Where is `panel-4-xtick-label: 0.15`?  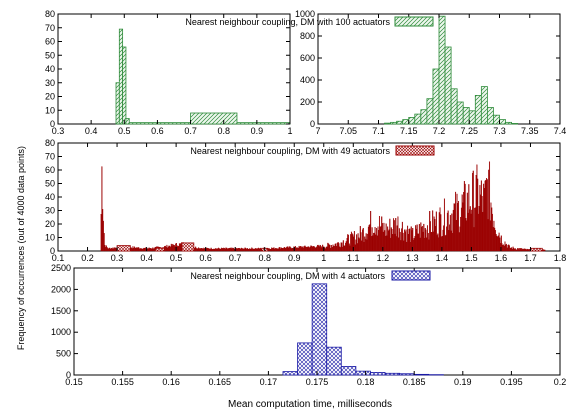
panel-4-xtick-label: 0.15 is located at coordinates (74, 382).